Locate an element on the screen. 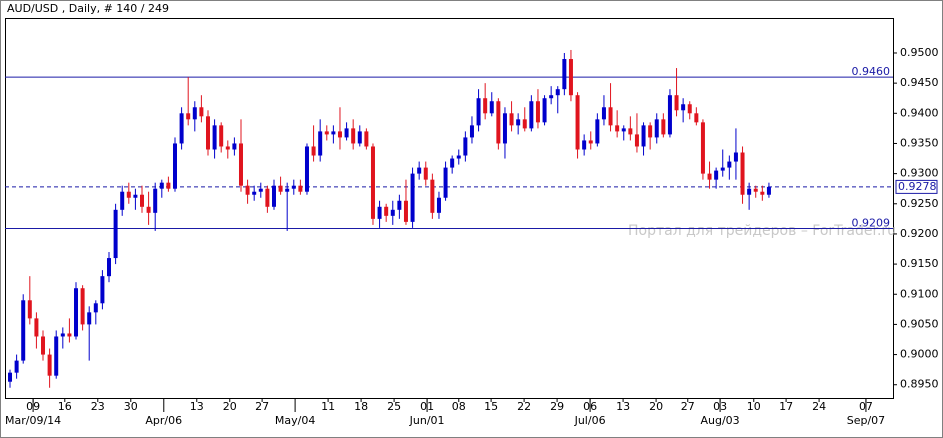  month-tick-label: Aug/03 is located at coordinates (720, 420).